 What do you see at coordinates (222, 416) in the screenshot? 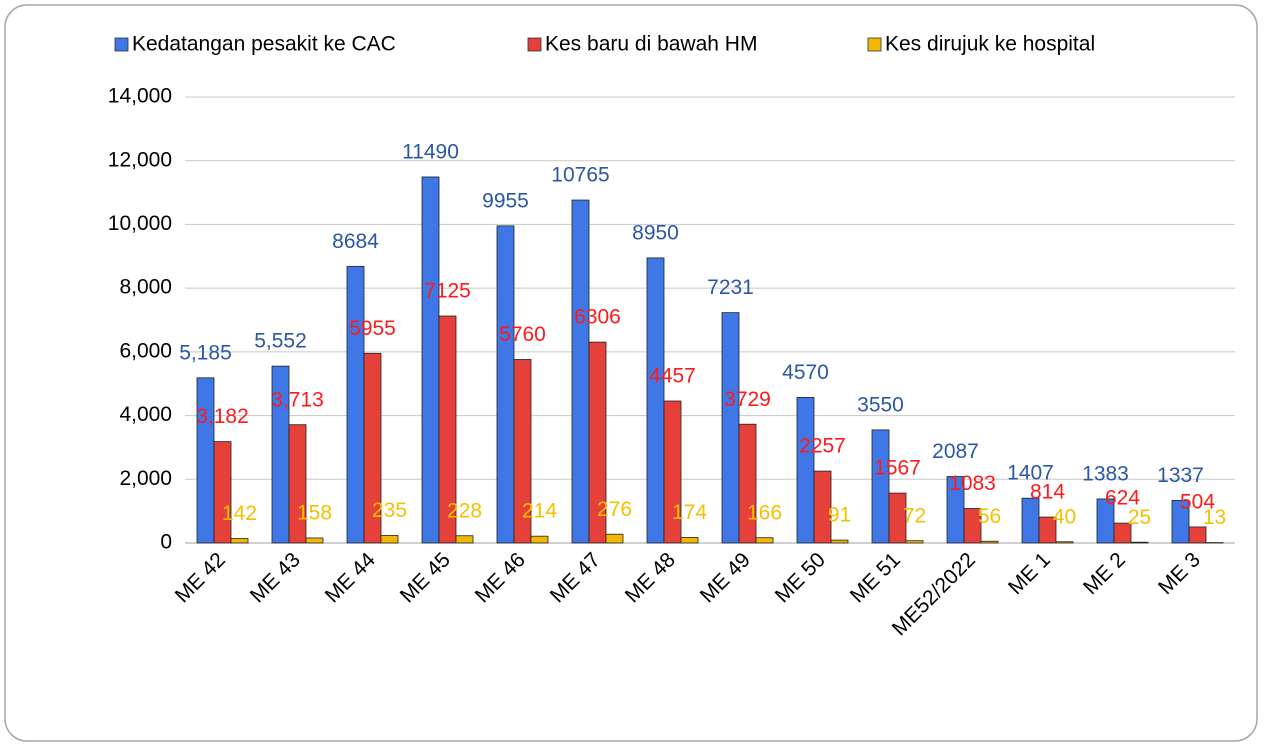
I see `data-label: 3,182` at bounding box center [222, 416].